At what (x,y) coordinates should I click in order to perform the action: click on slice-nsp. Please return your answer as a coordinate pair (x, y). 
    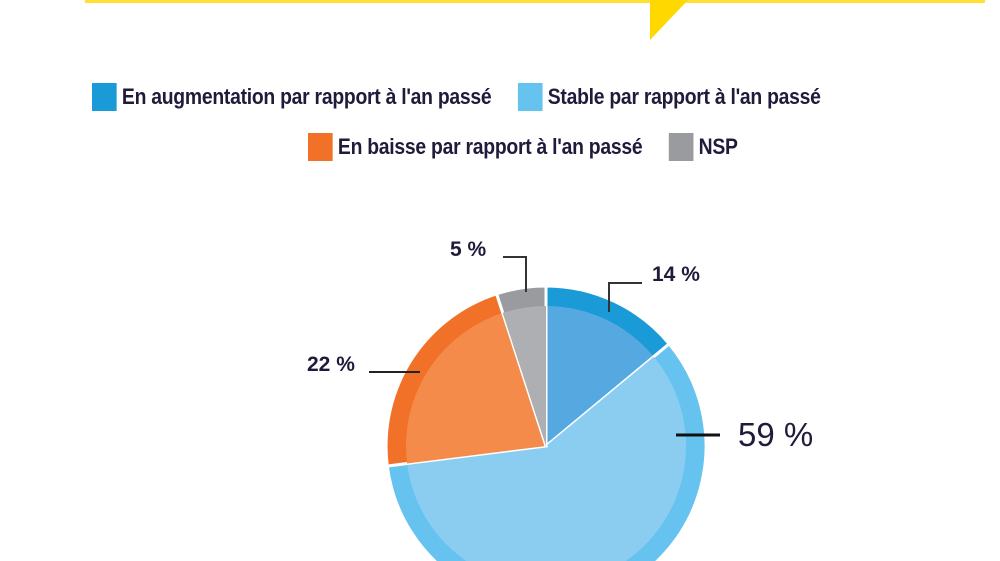
    Looking at the image, I should click on (521, 365).